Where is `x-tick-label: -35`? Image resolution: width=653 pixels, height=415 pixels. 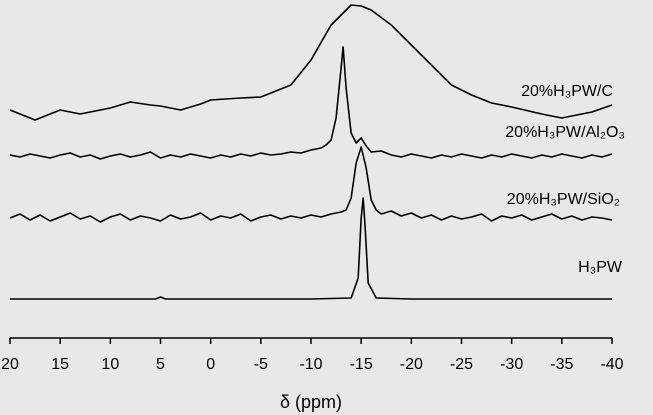 x-tick-label: -35 is located at coordinates (561, 364).